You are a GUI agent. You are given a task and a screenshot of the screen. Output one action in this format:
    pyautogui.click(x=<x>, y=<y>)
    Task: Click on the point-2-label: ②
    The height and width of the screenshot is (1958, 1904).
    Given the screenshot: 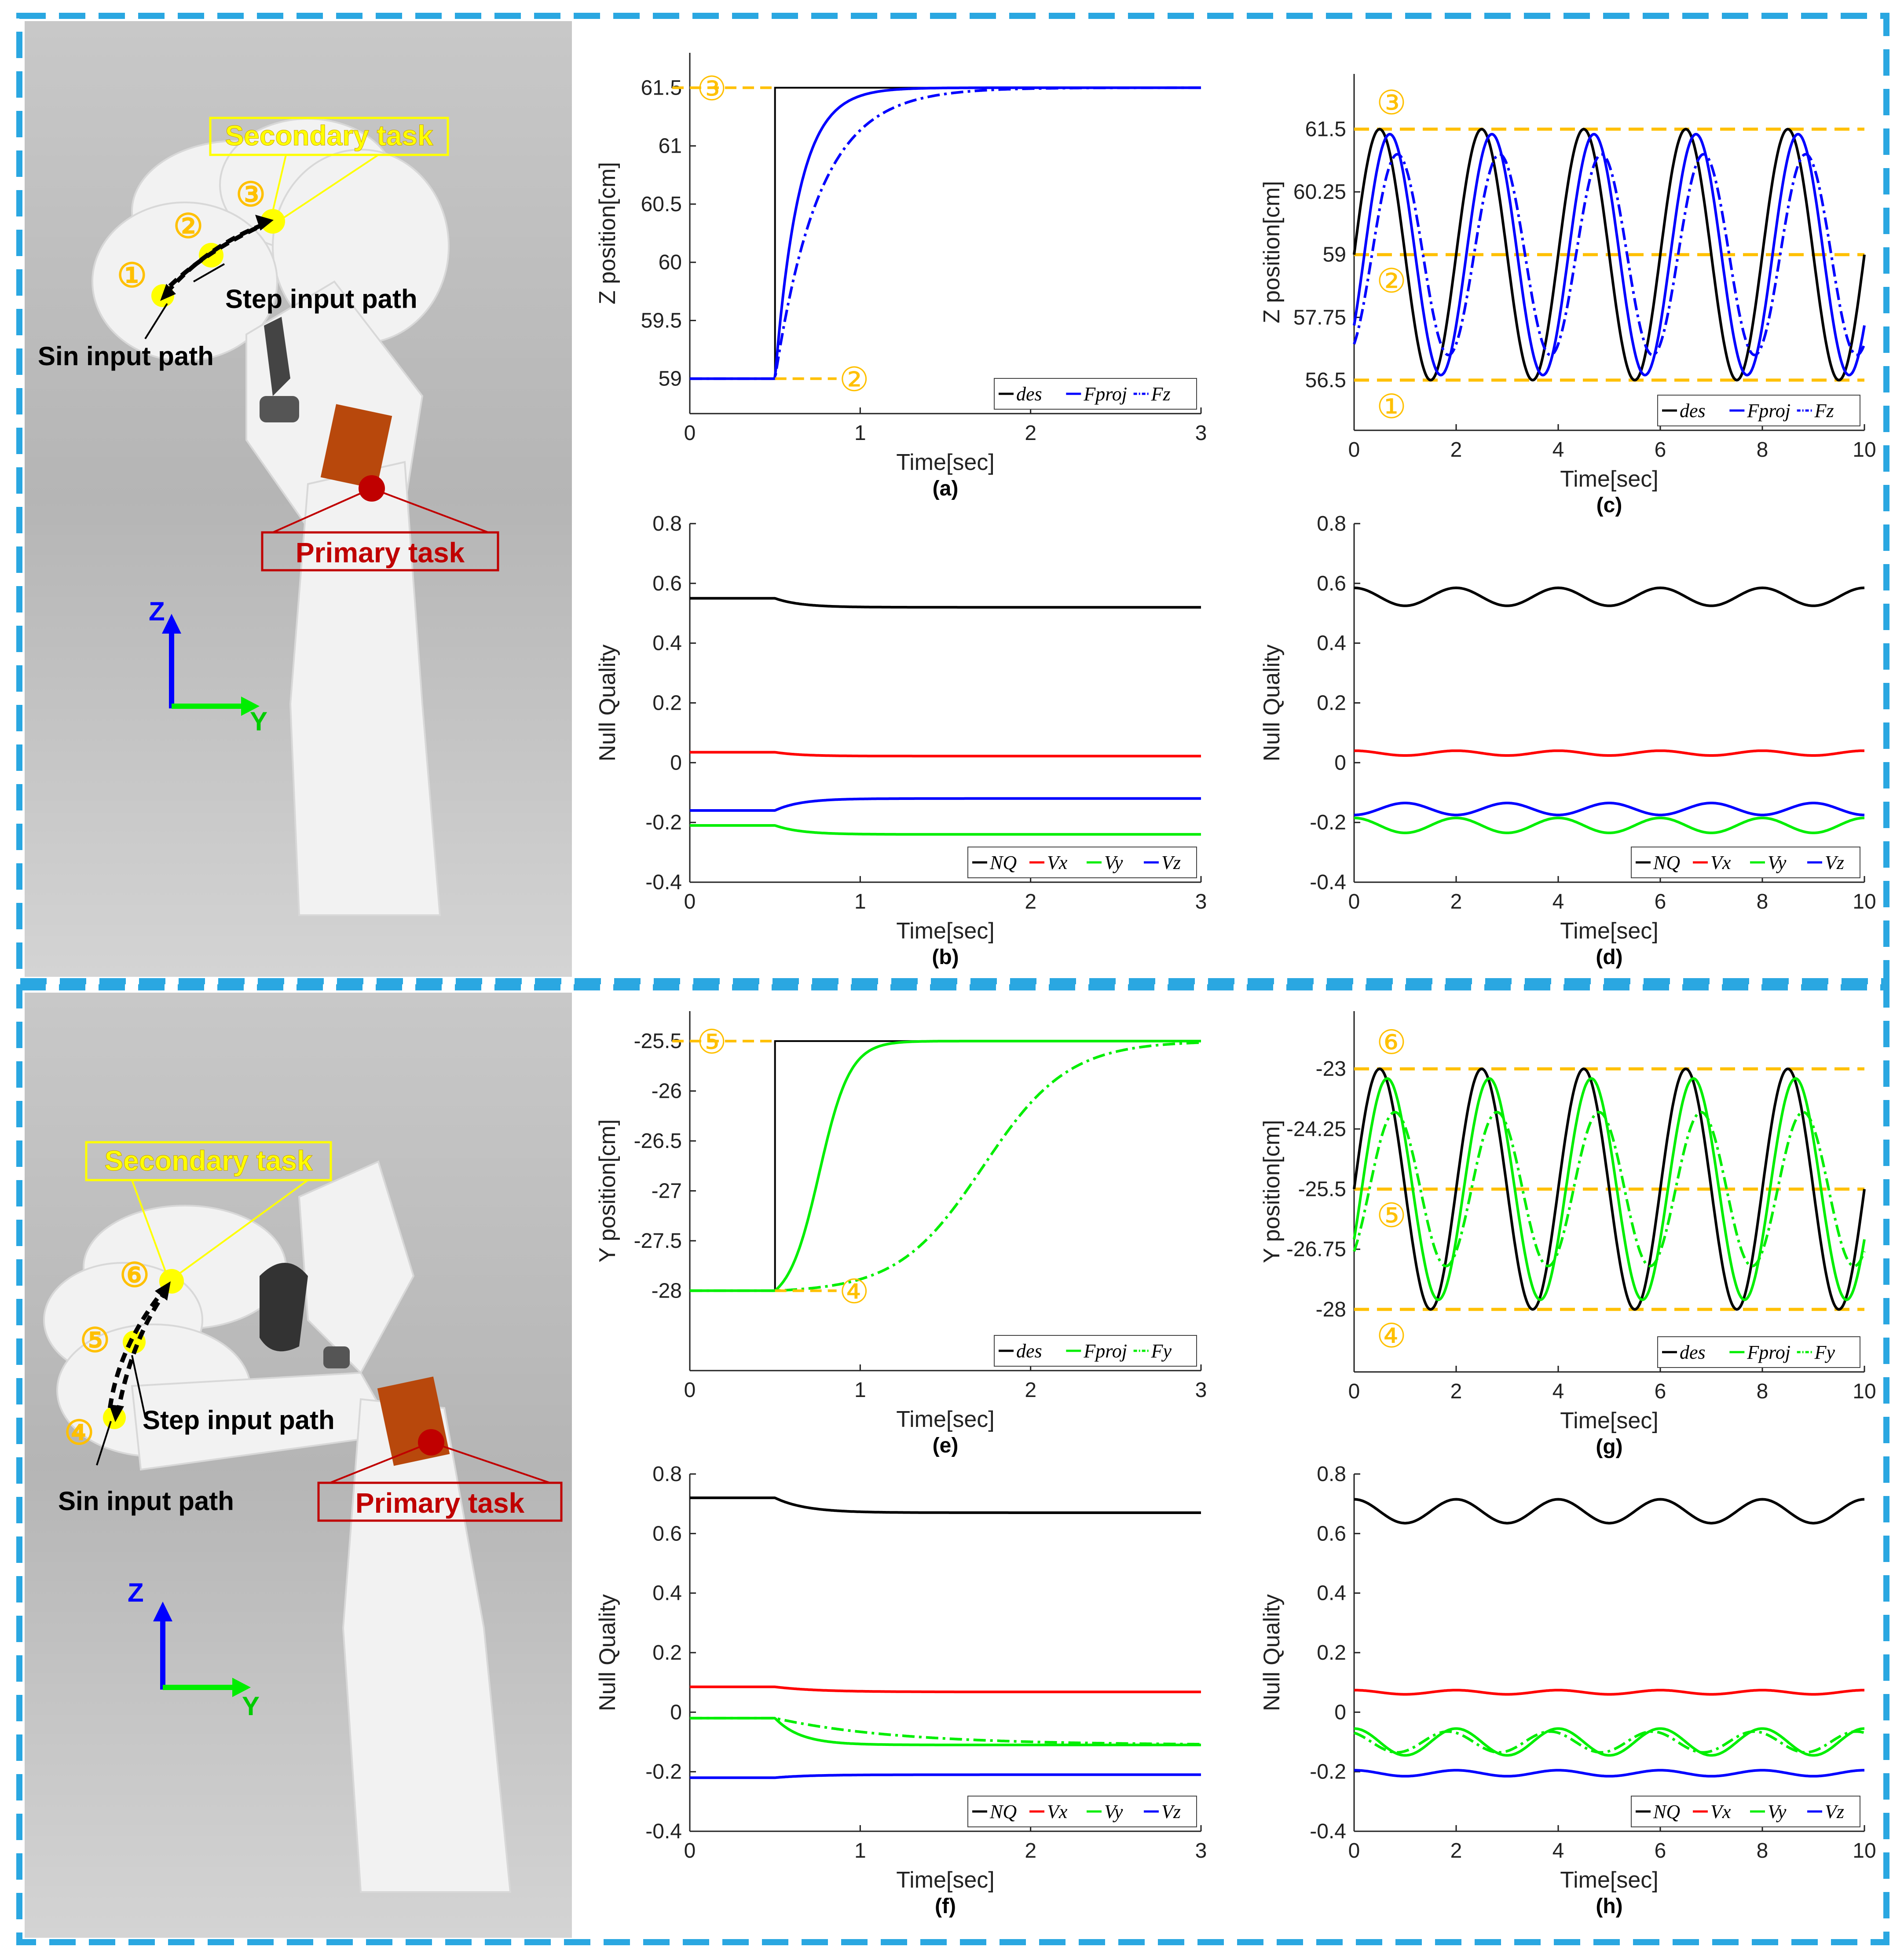 What is the action you would take?
    pyautogui.click(x=188, y=227)
    